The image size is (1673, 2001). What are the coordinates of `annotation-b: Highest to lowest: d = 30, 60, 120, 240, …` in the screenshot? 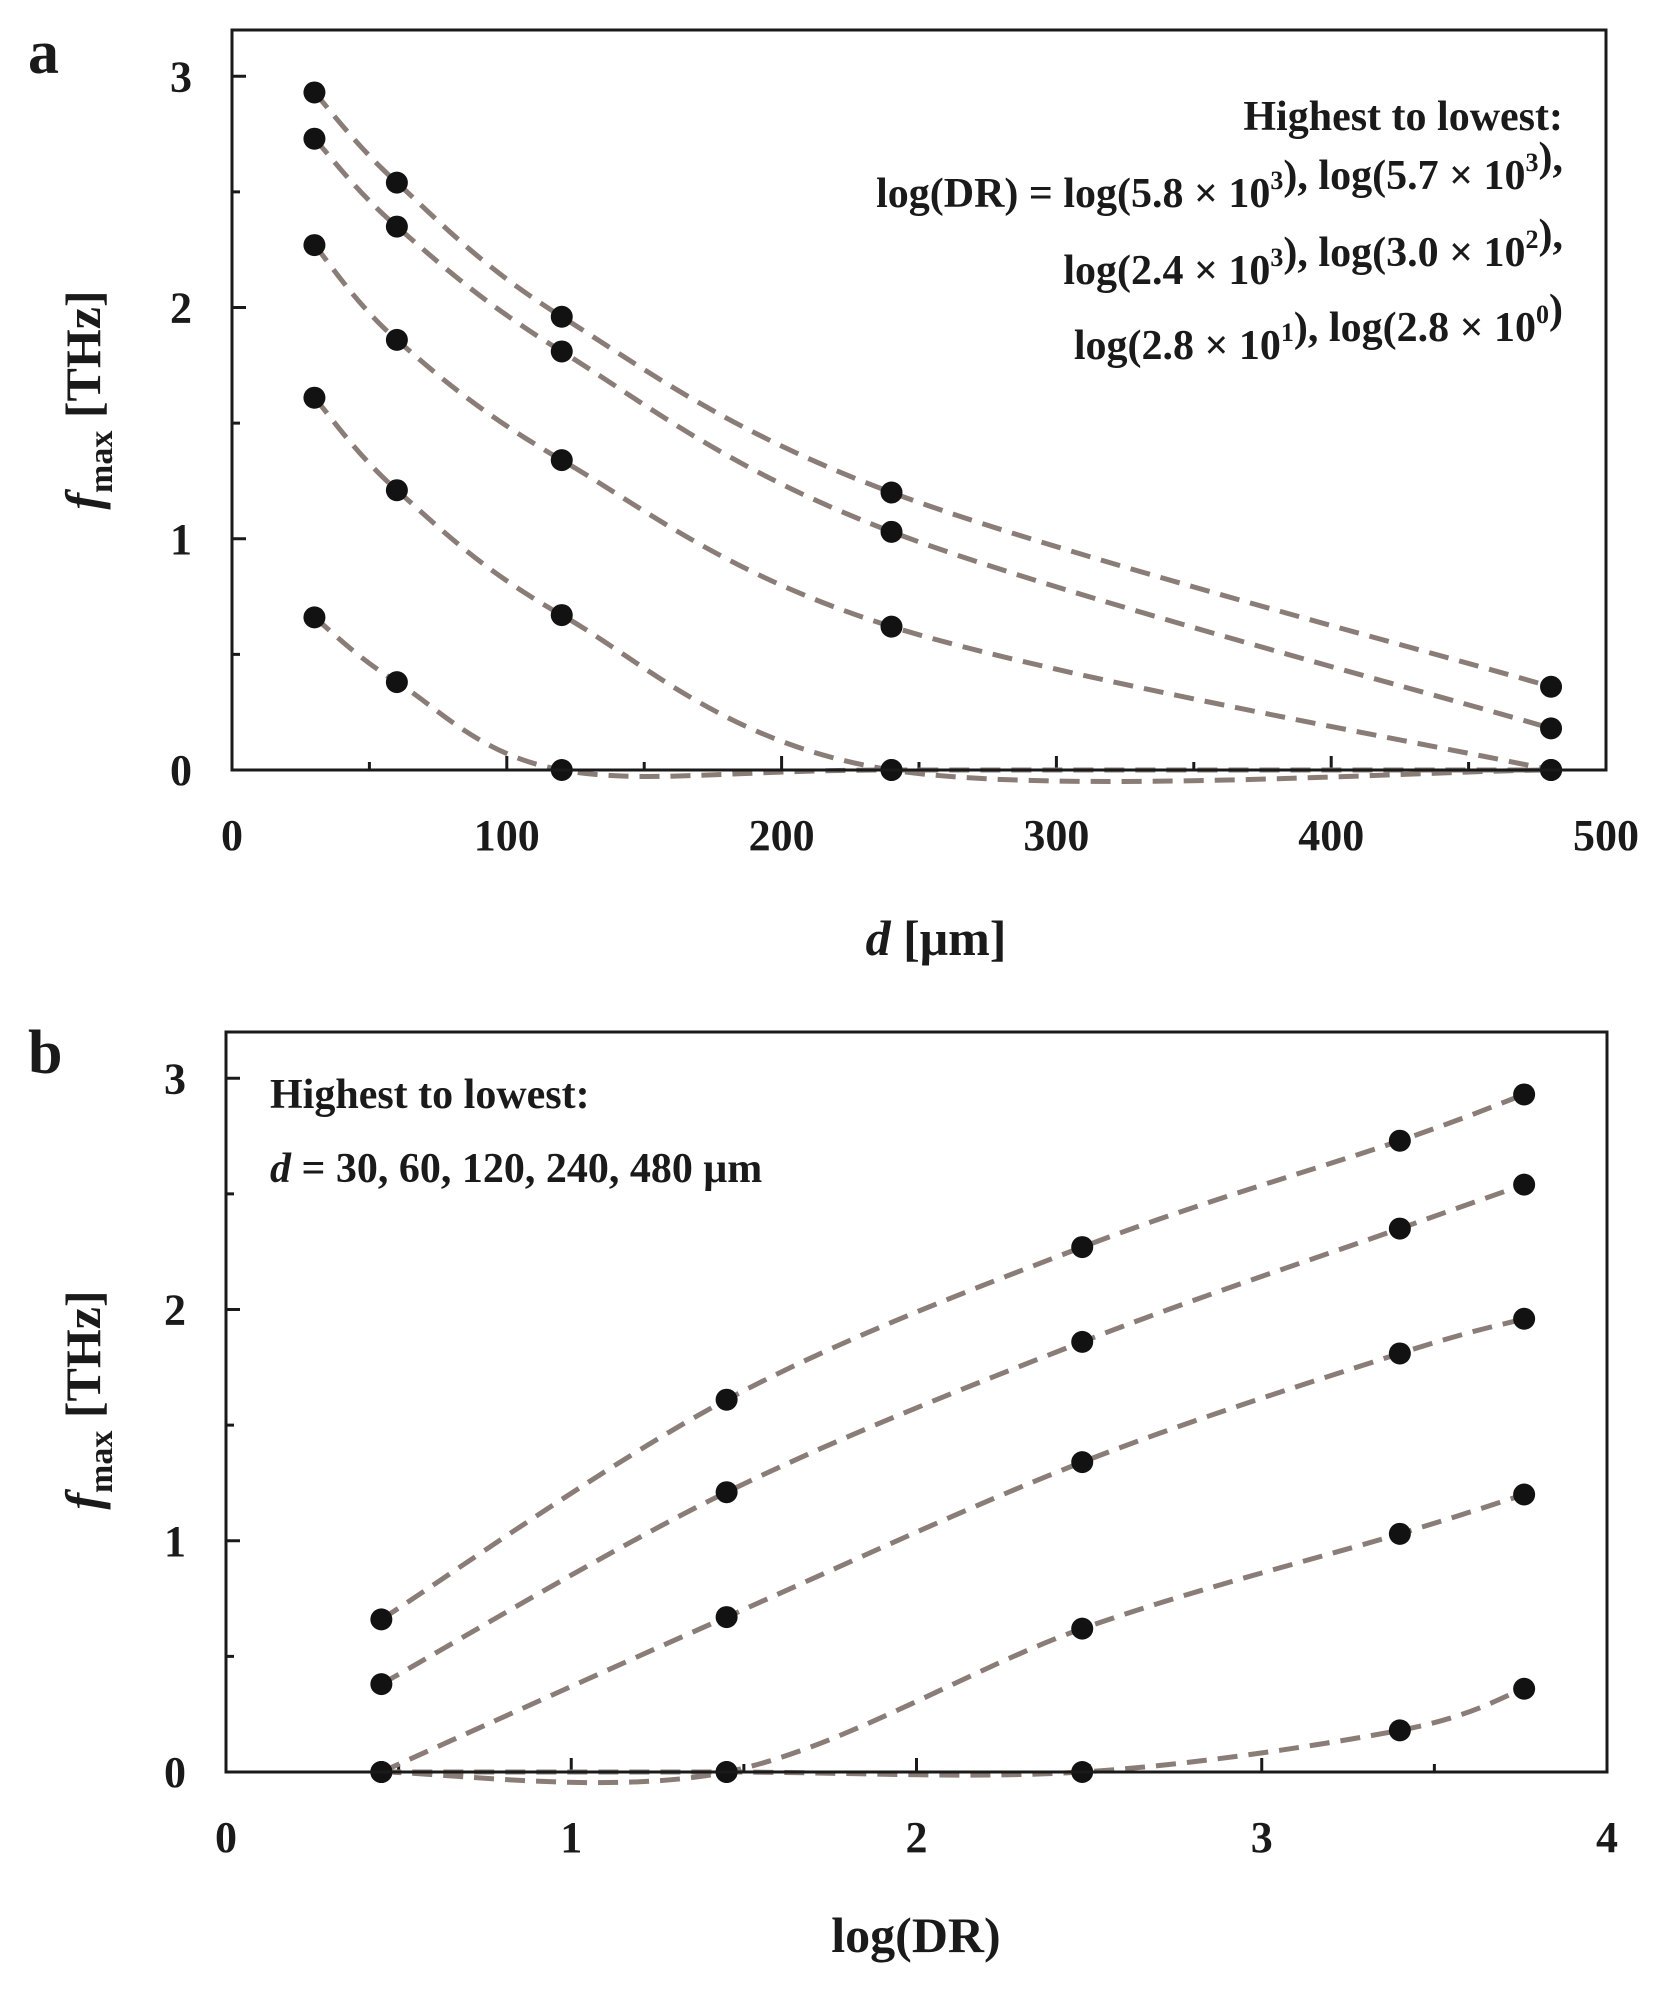 It's located at (516, 1132).